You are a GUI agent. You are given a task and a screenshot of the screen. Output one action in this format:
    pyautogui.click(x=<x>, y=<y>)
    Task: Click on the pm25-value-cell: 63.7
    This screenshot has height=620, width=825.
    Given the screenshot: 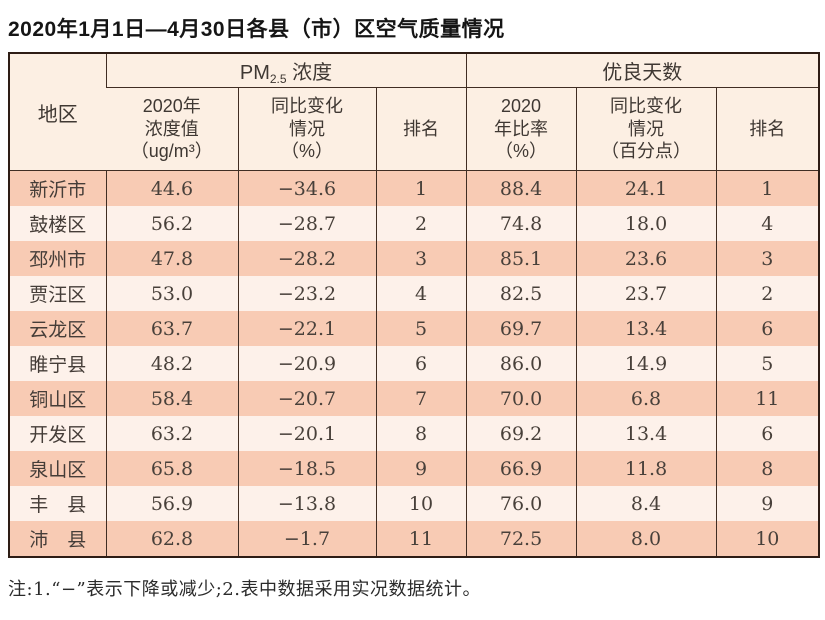 What is the action you would take?
    pyautogui.click(x=171, y=328)
    